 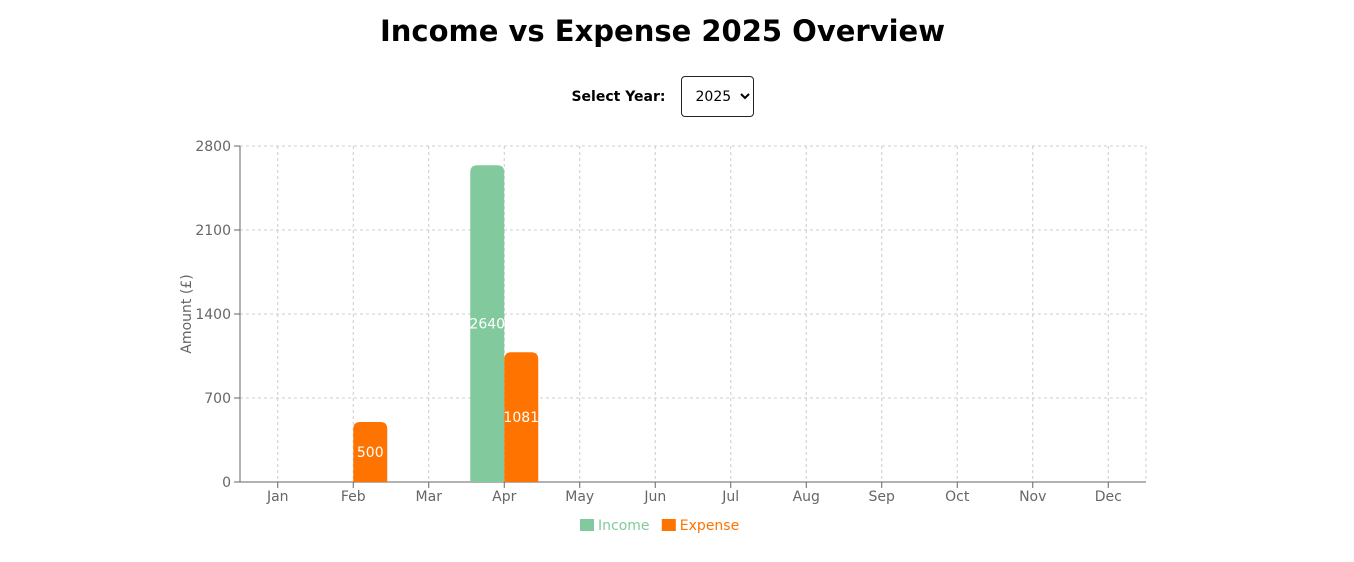 What do you see at coordinates (353, 497) in the screenshot?
I see `x-tick-label: Feb` at bounding box center [353, 497].